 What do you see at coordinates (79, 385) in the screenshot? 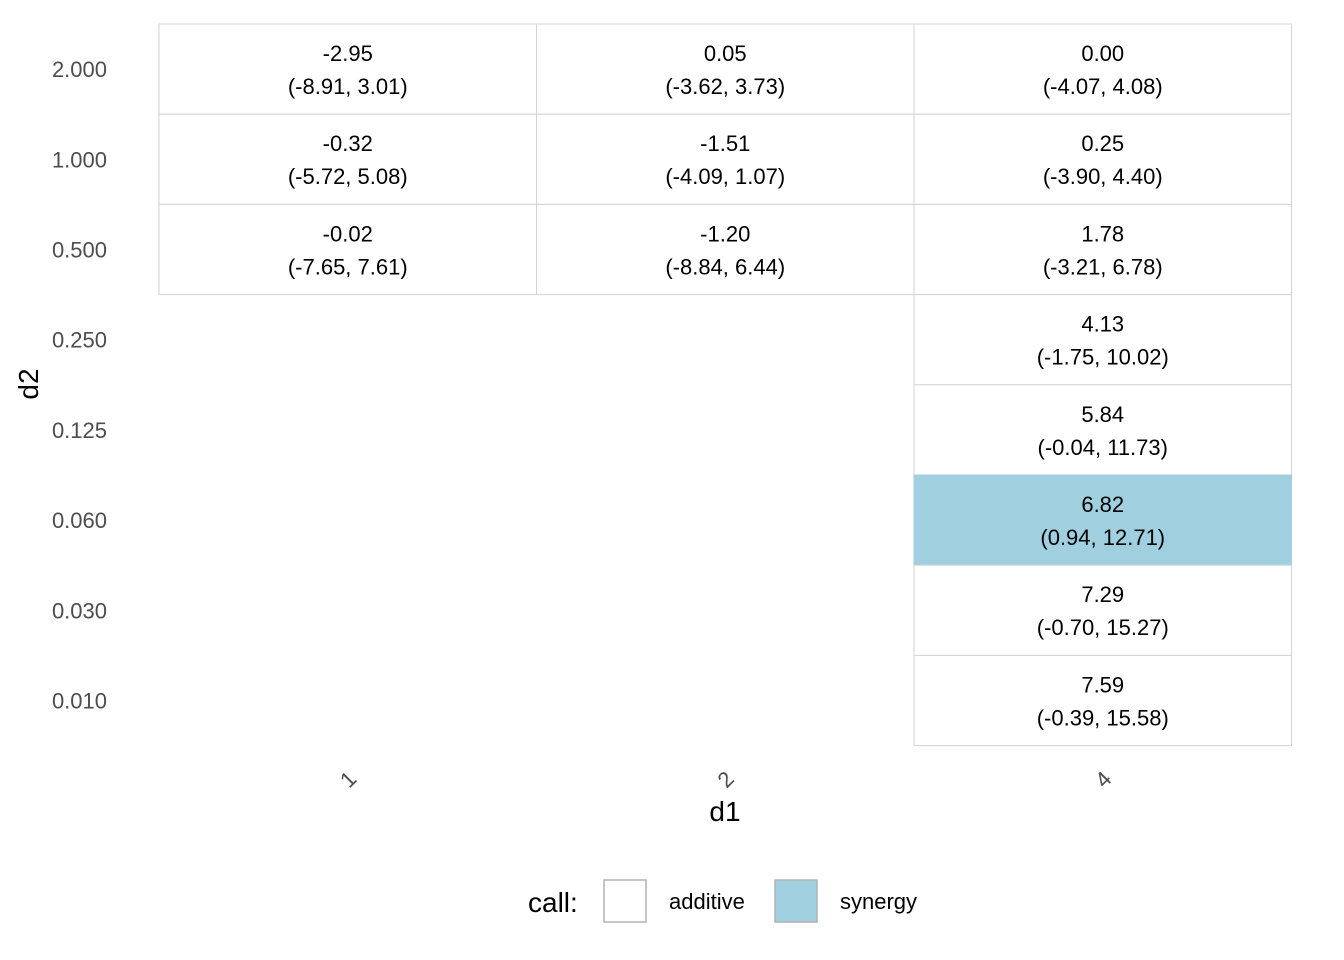
I see `y-axis-ticks: 2.000 1.000 0.500 0.250 0.125 0.060 0.030 0.010` at bounding box center [79, 385].